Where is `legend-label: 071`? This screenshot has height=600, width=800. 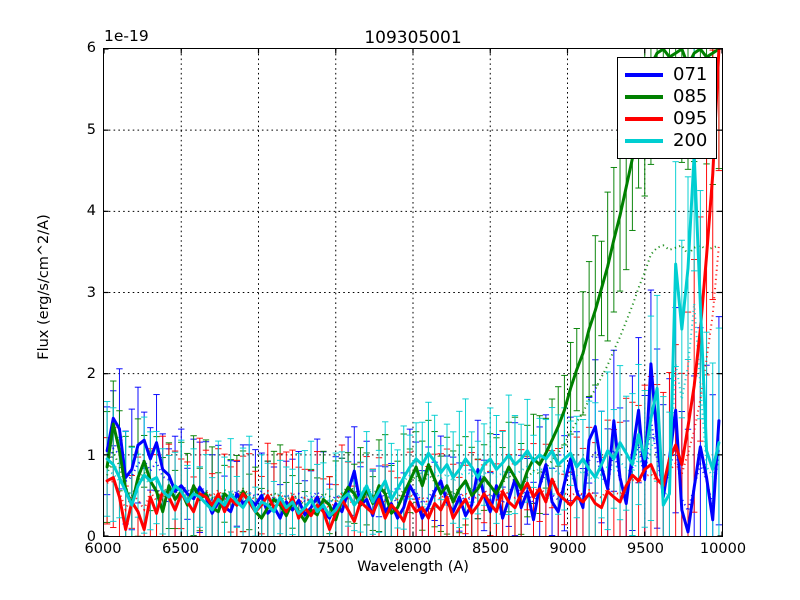
legend-label: 071 is located at coordinates (690, 74).